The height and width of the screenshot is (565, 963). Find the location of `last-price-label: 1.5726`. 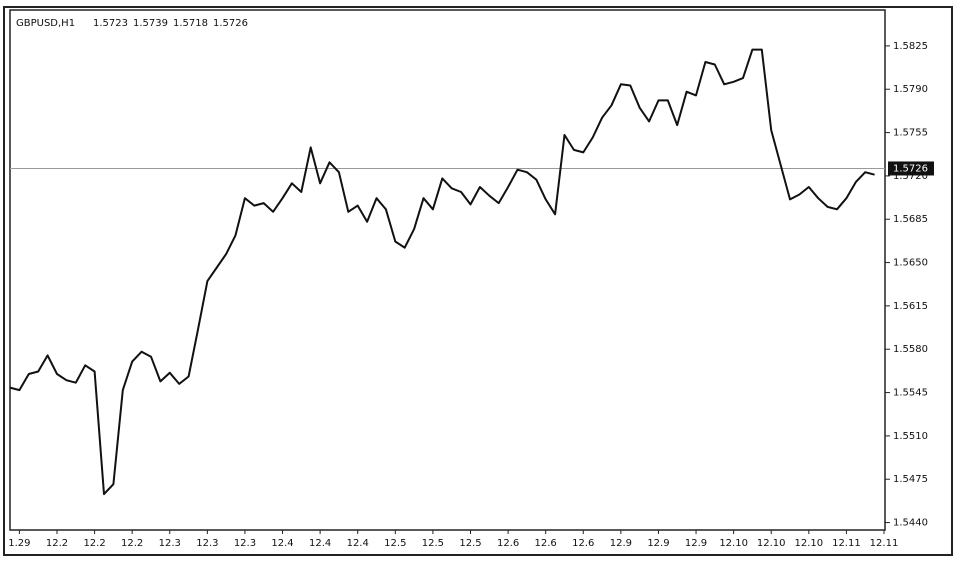

last-price-label: 1.5726 is located at coordinates (910, 168).